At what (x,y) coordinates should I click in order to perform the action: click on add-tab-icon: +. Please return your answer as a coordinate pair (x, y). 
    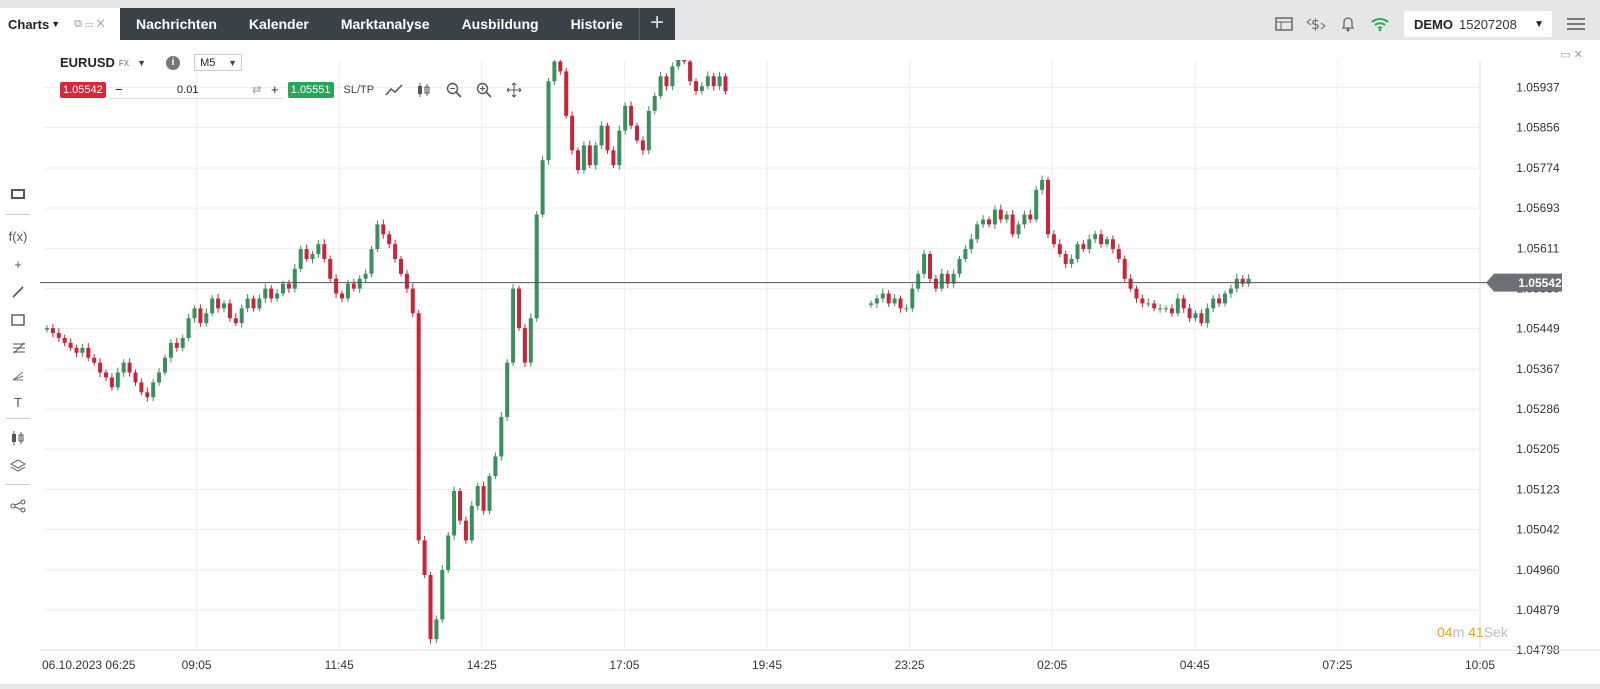
    Looking at the image, I should click on (656, 24).